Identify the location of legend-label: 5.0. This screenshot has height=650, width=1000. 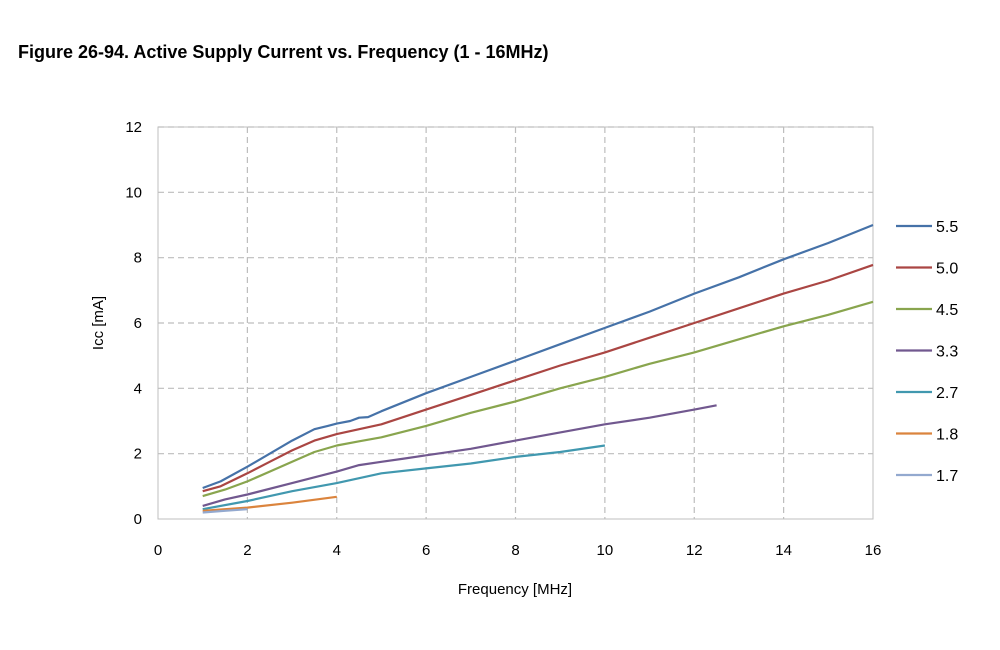
(947, 269).